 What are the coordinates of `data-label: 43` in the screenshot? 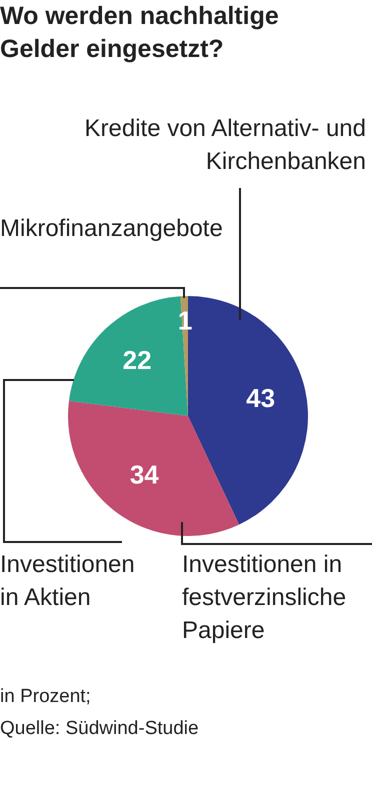 It's located at (261, 397).